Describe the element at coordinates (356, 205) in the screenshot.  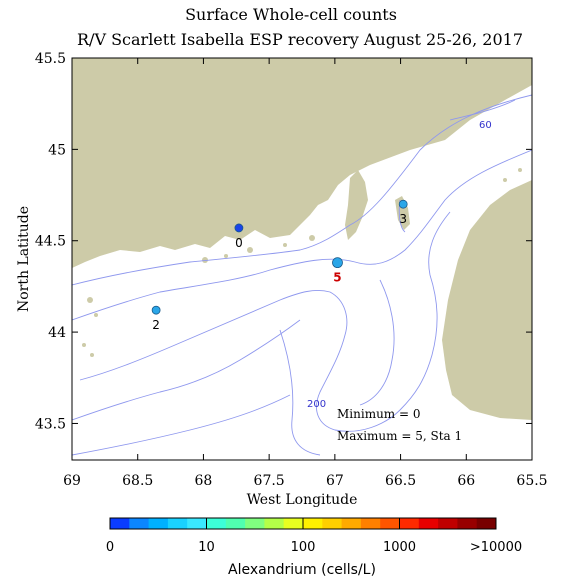
I see `land-peninsula` at that location.